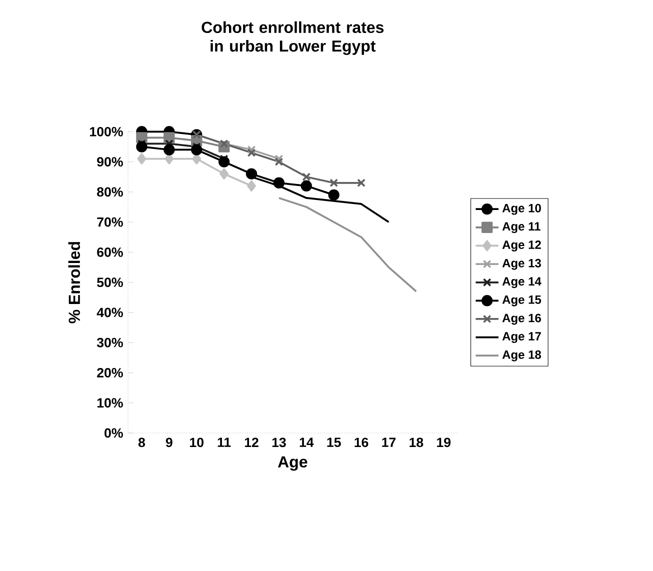 This screenshot has width=653, height=571. Describe the element at coordinates (521, 319) in the screenshot. I see `legend-label: Age 16` at that location.